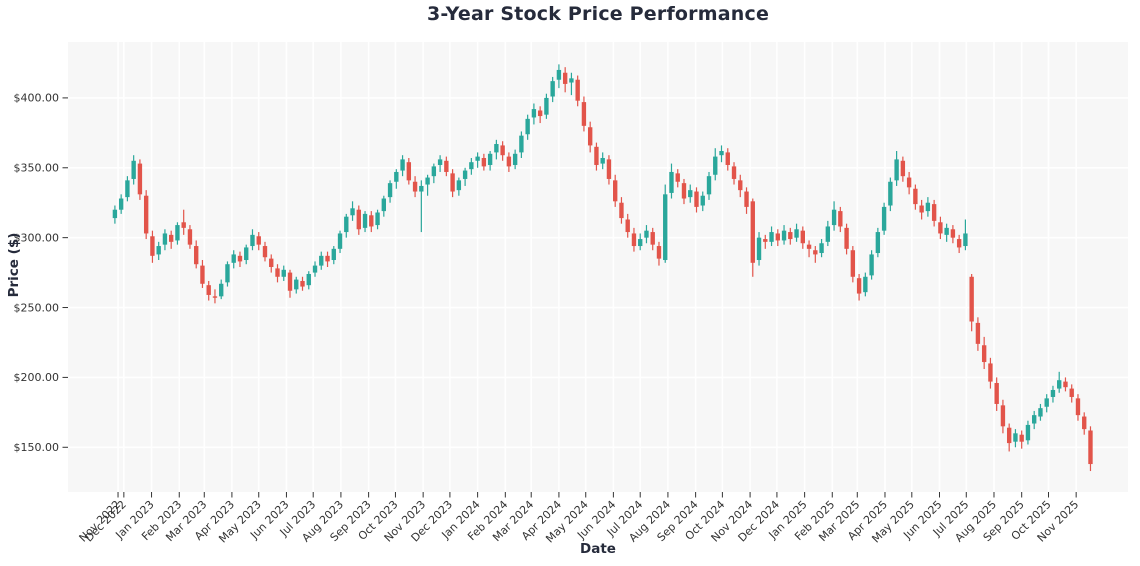 The image size is (1140, 566). What do you see at coordinates (598, 14) in the screenshot?
I see `chart-title: 3-Year Stock Price Performance` at bounding box center [598, 14].